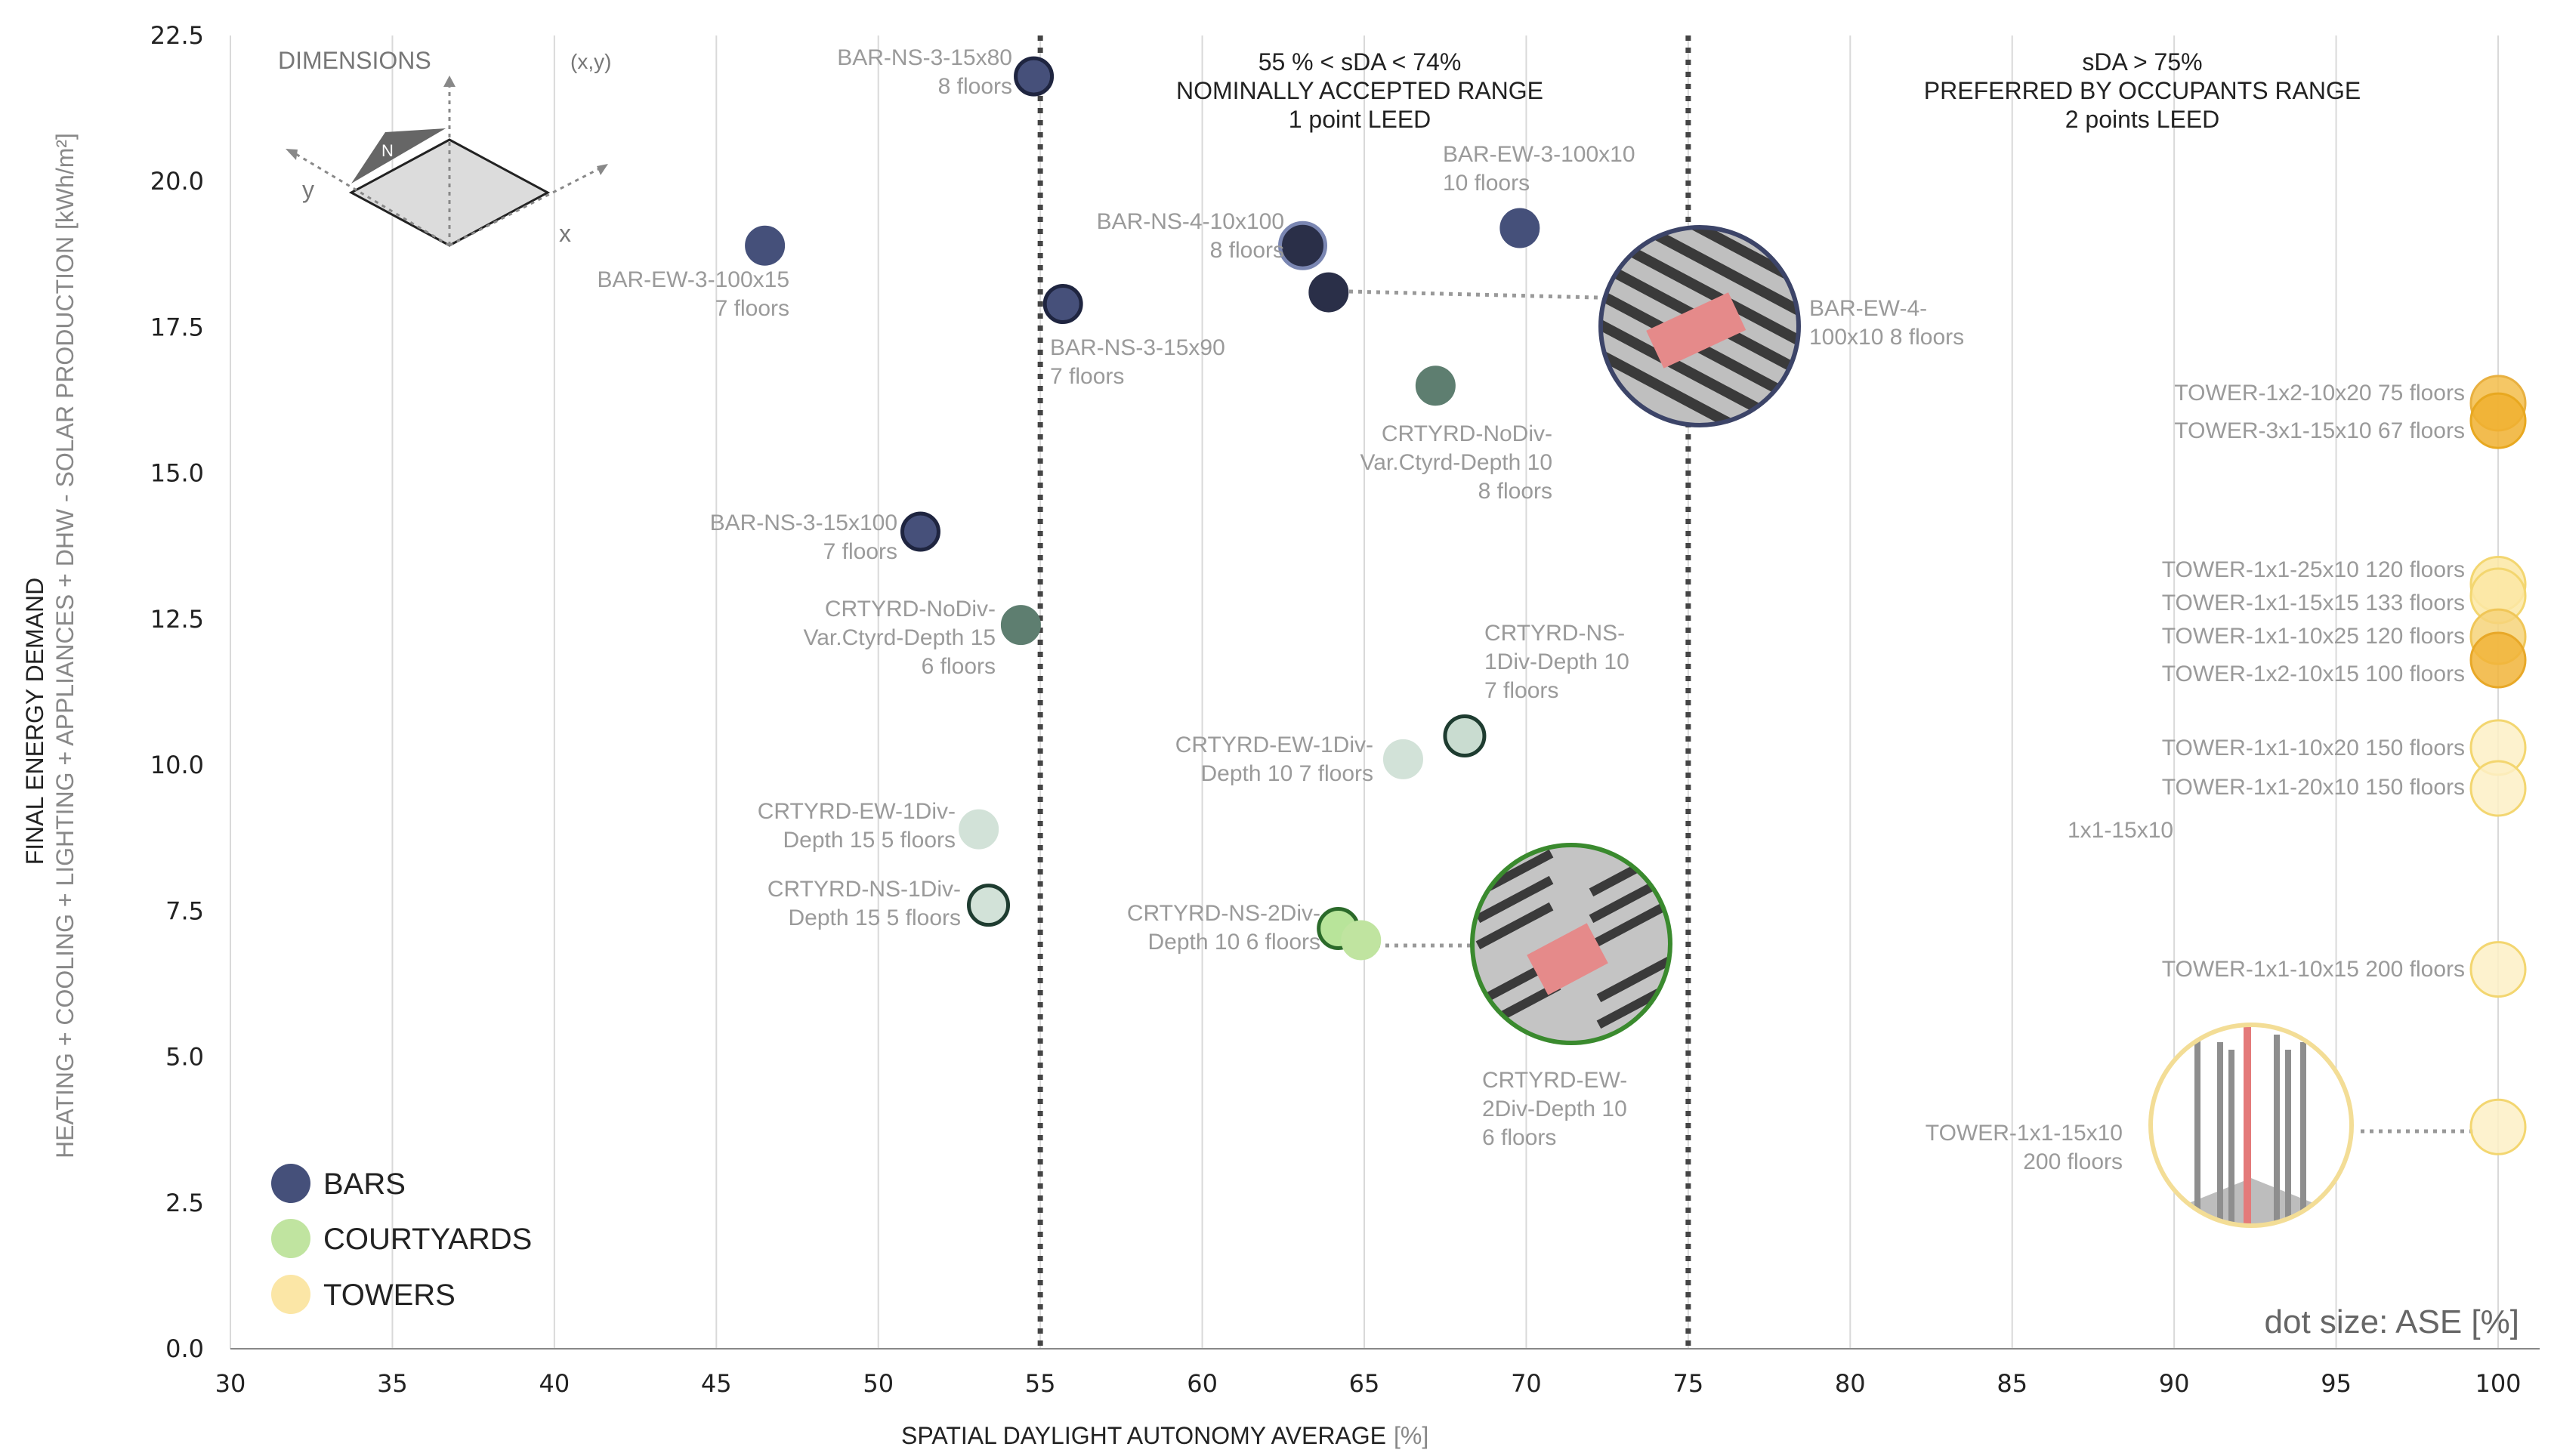  I want to click on point-label: TOWER-1x1-25x10 120 floors, so click(2313, 569).